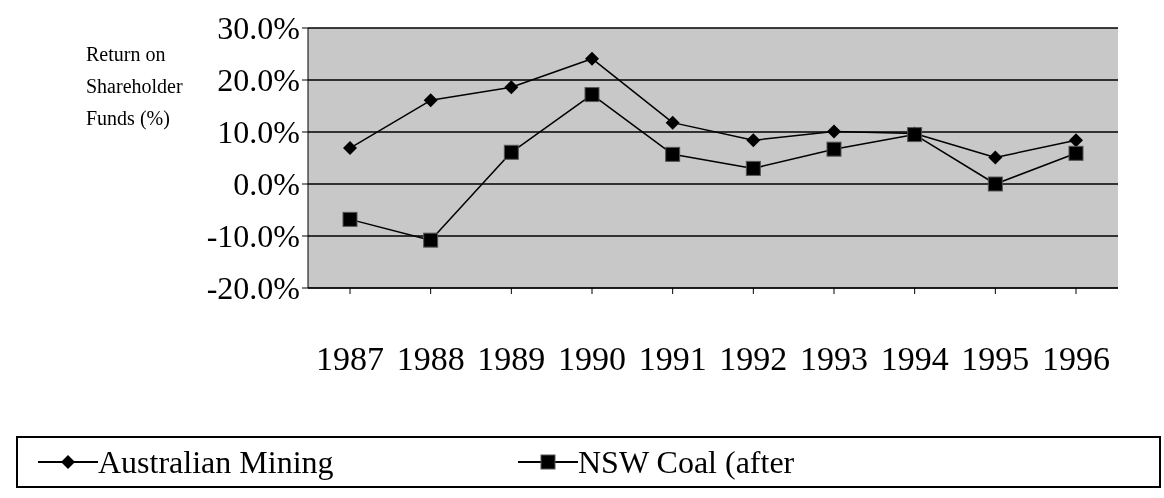 The height and width of the screenshot is (498, 1164). What do you see at coordinates (1076, 359) in the screenshot?
I see `x-tick-label: 1996` at bounding box center [1076, 359].